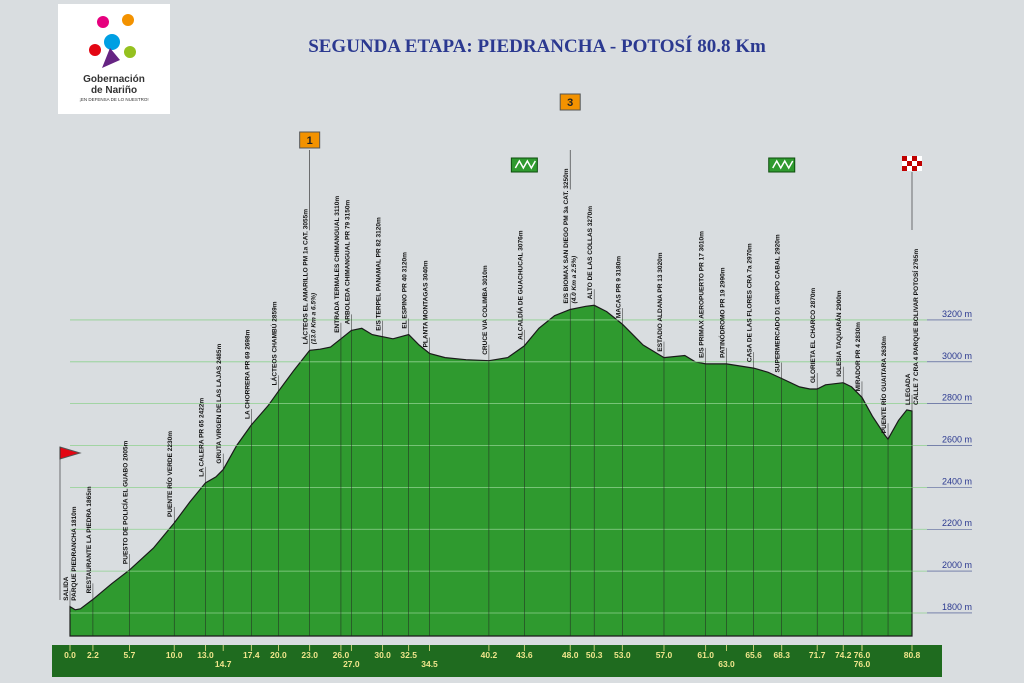 The height and width of the screenshot is (683, 1024). What do you see at coordinates (429, 664) in the screenshot?
I see `x-tick-label: 34.5` at bounding box center [429, 664].